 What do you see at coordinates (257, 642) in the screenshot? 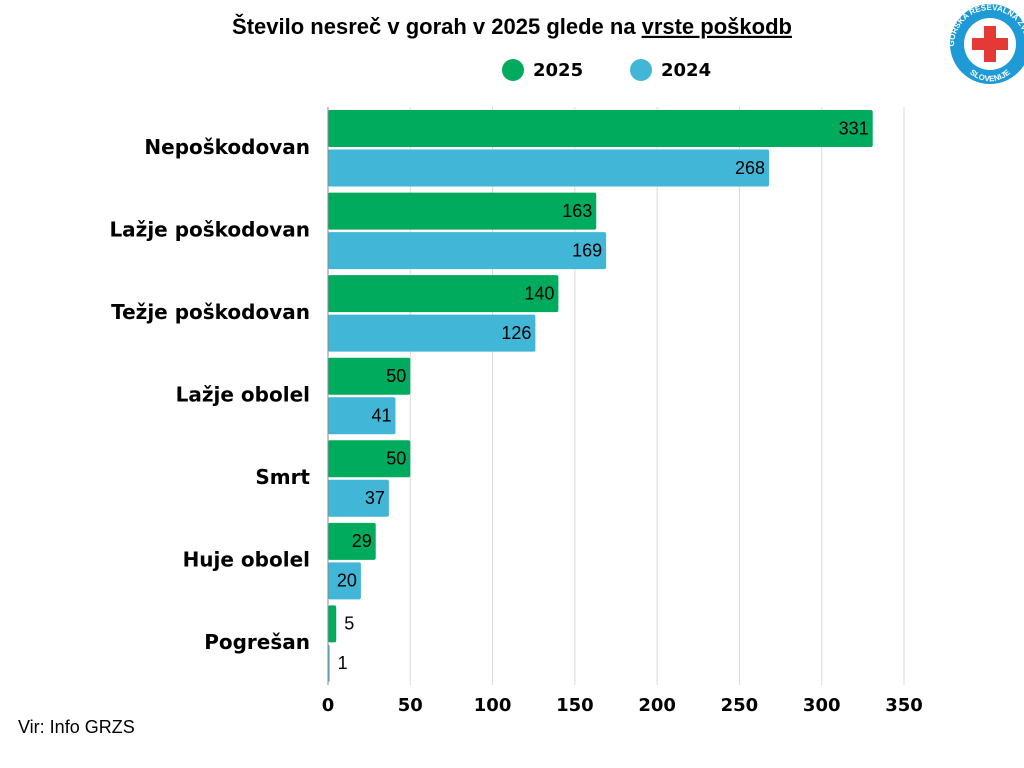
I see `y-tick-label: Pogrešan` at bounding box center [257, 642].